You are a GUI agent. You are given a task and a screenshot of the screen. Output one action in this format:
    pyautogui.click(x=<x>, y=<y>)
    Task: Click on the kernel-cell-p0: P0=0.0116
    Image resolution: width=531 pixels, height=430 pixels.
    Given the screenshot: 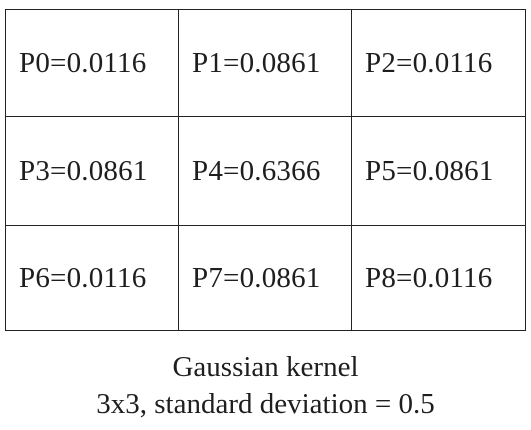 What is the action you would take?
    pyautogui.click(x=92, y=63)
    